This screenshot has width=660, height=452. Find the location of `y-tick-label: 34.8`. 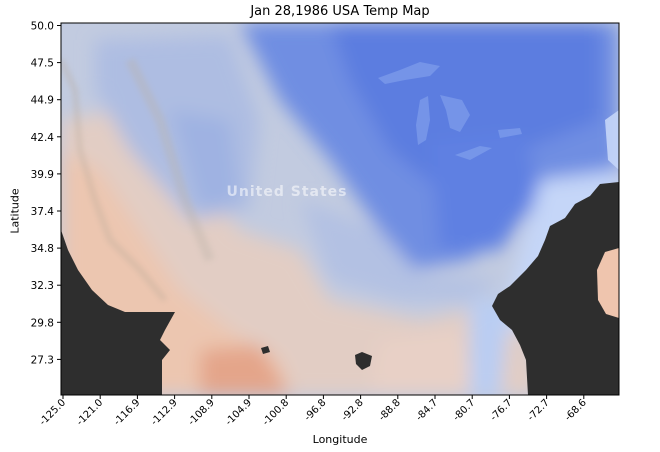

y-tick-label: 34.8 is located at coordinates (42, 249).